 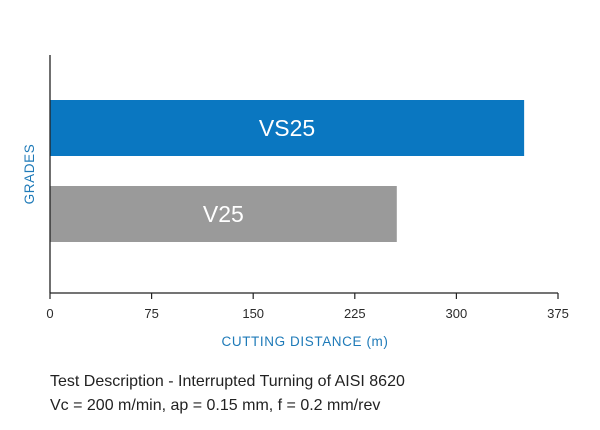 I want to click on bar-v25, so click(x=223, y=214).